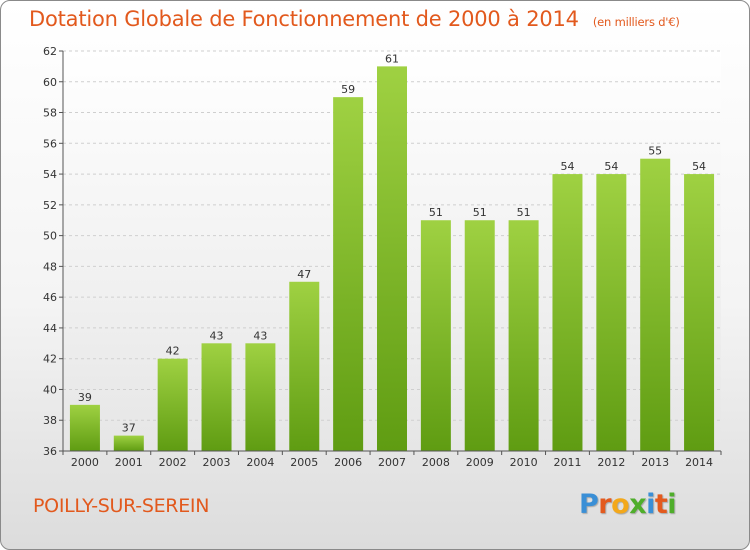 Image resolution: width=750 pixels, height=550 pixels. Describe the element at coordinates (50, 205) in the screenshot. I see `y-tick-label: 52` at that location.